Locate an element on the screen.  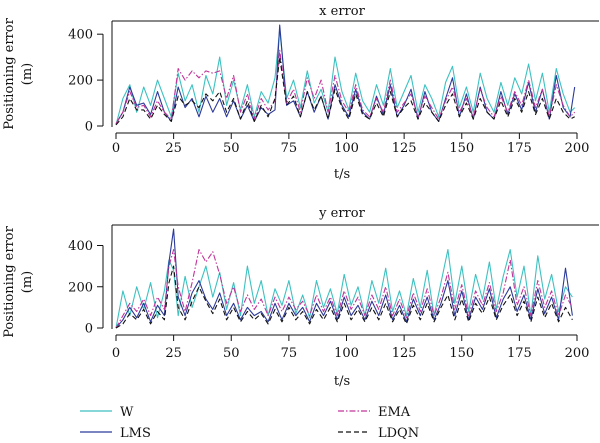
y-error-x-tick-label-75: 75 is located at coordinates (289, 353).